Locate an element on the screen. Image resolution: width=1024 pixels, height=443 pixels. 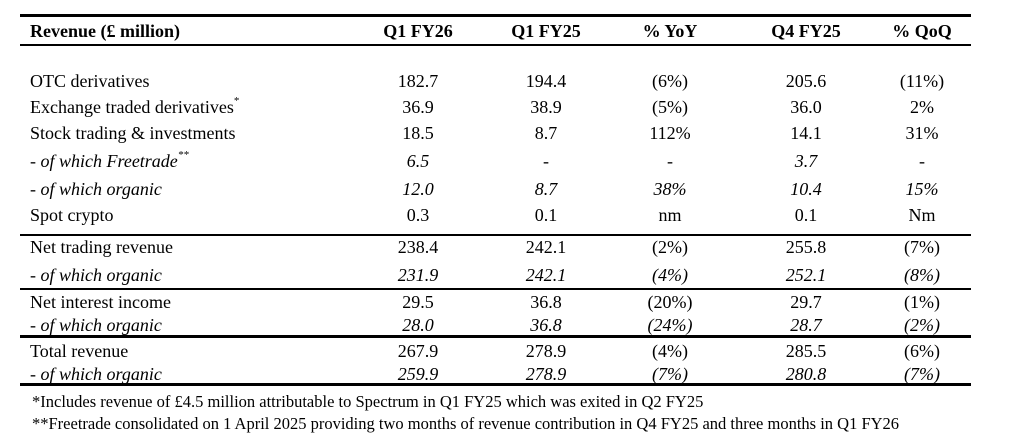
cell-value: 242.1 is located at coordinates (546, 247).